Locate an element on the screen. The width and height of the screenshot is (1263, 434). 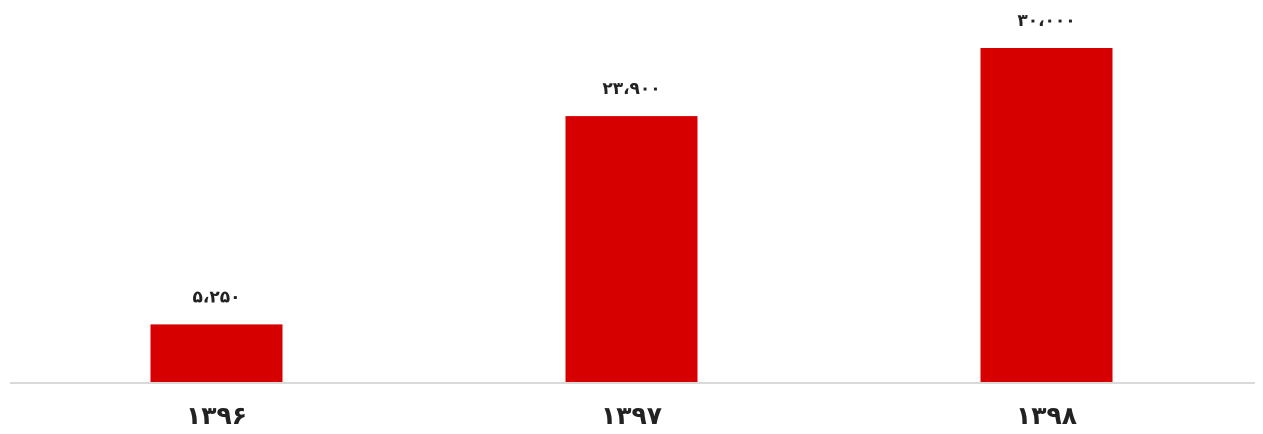
data-label-3: ۳۰،۰۰۰ is located at coordinates (1046, 21).